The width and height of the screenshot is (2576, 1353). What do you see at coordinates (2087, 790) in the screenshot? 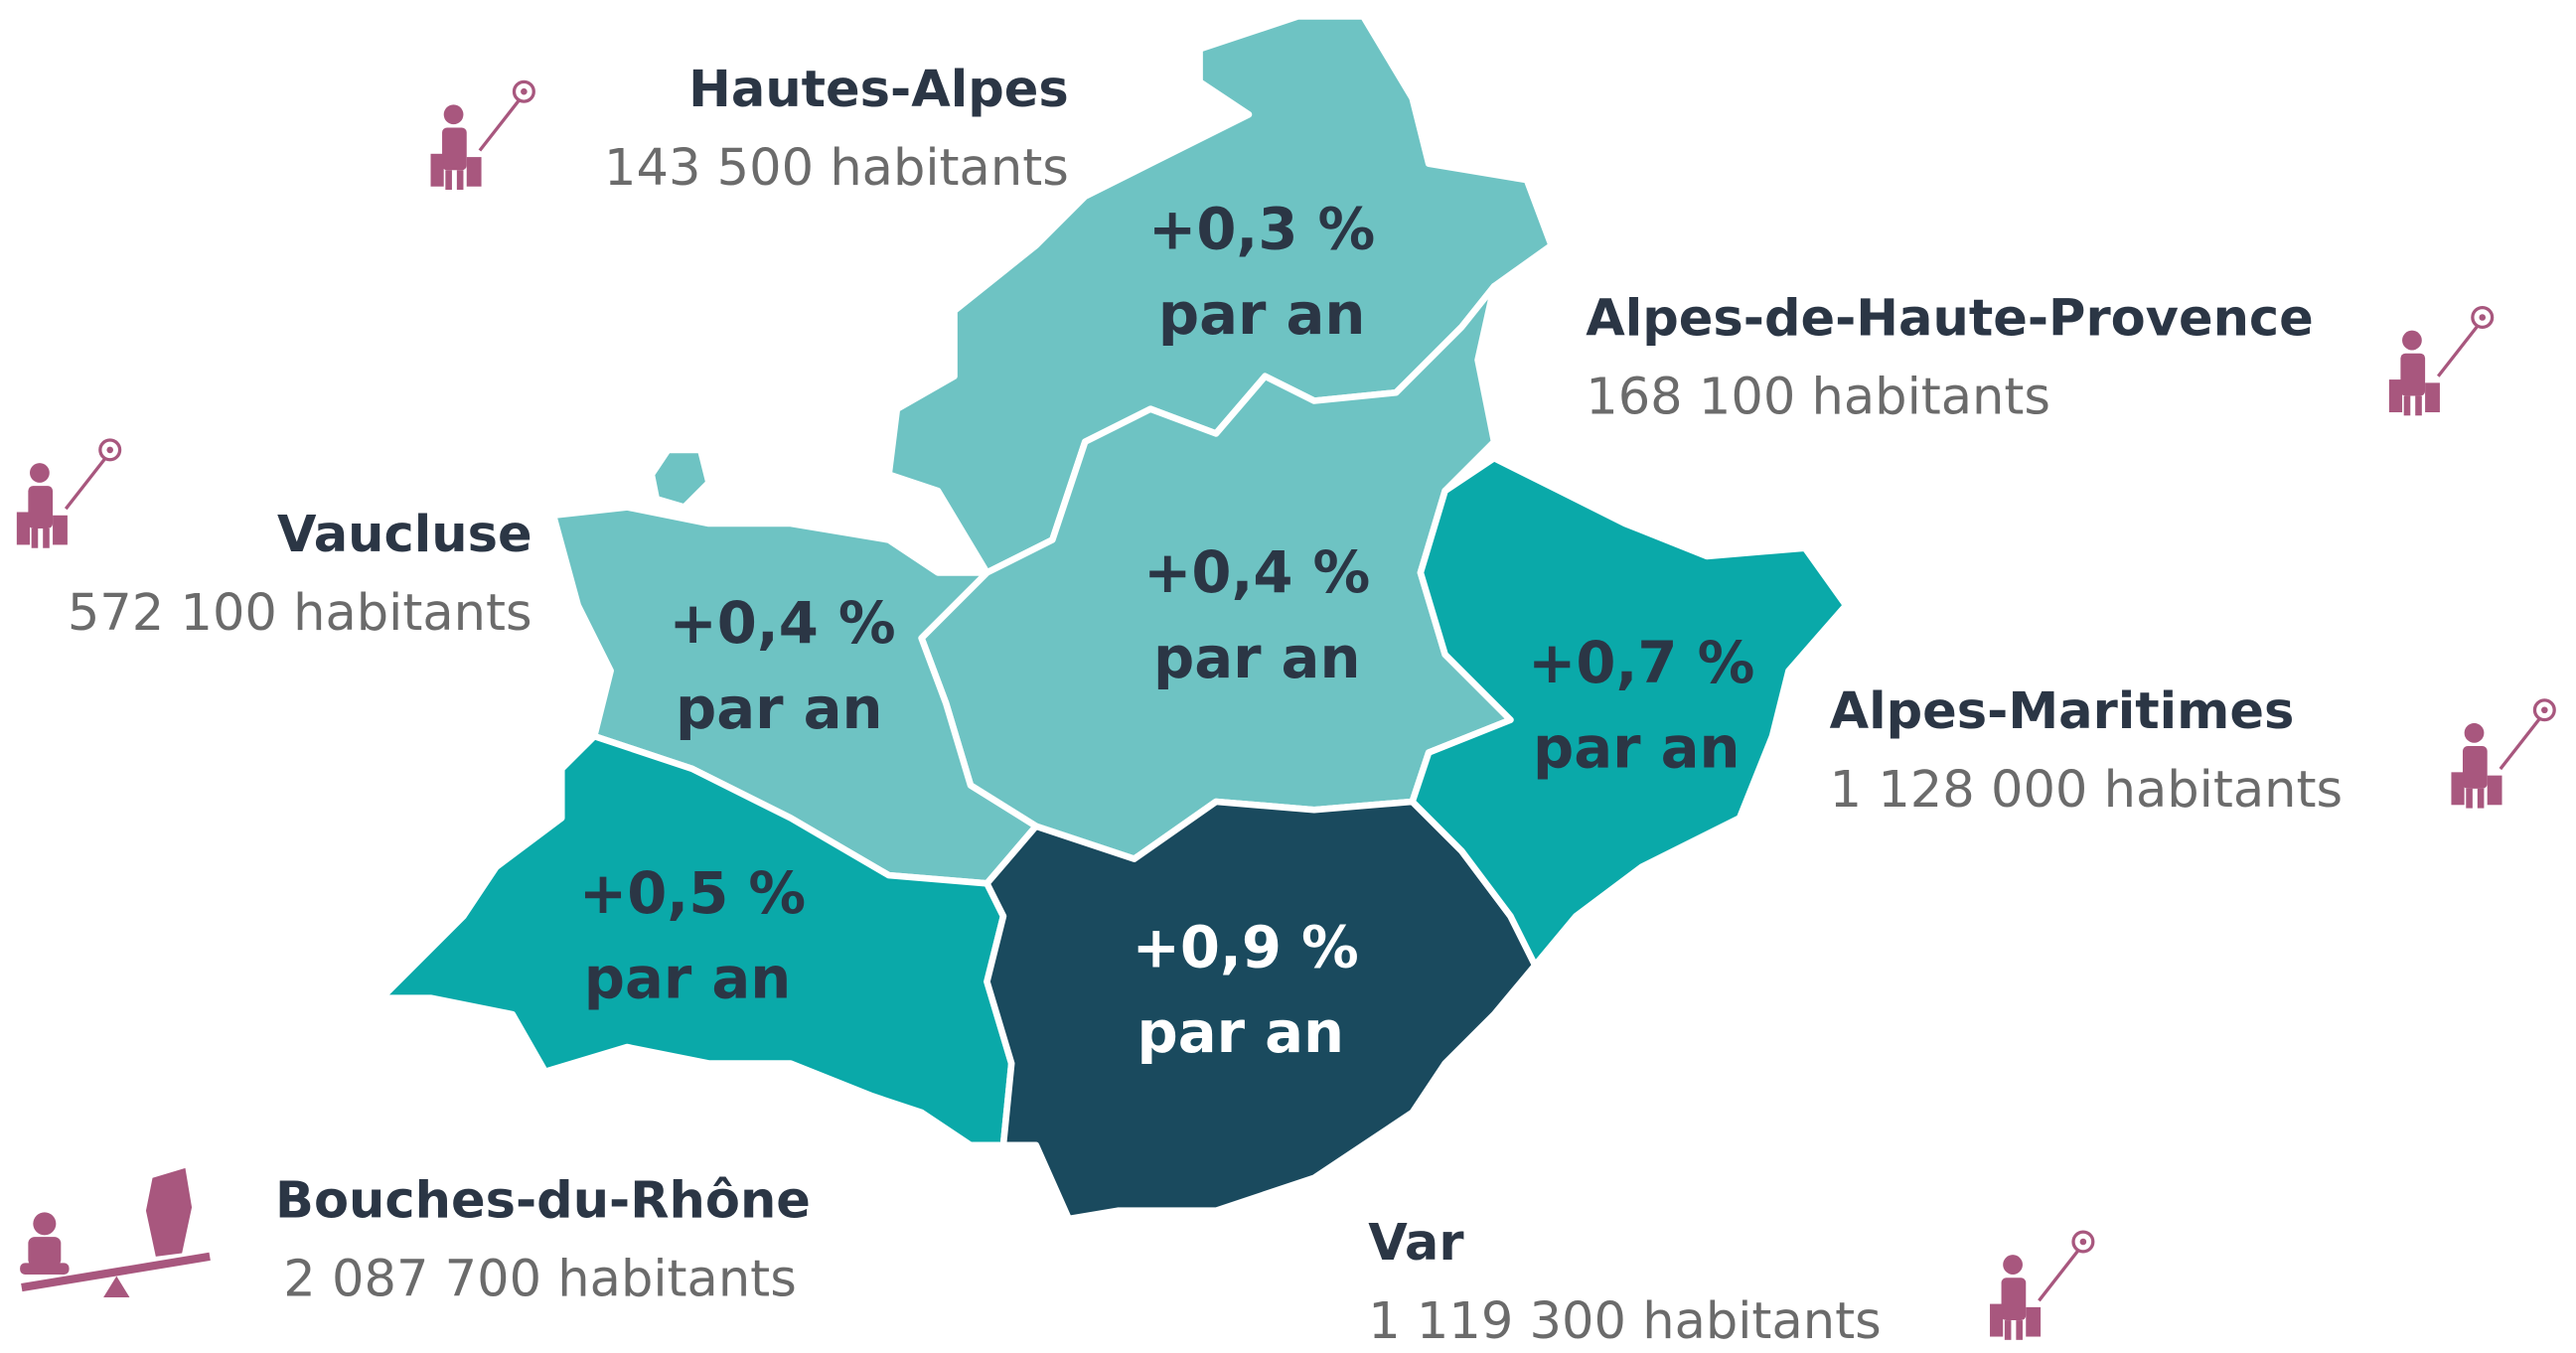
I see `population: 1 128 000 habitants` at bounding box center [2087, 790].